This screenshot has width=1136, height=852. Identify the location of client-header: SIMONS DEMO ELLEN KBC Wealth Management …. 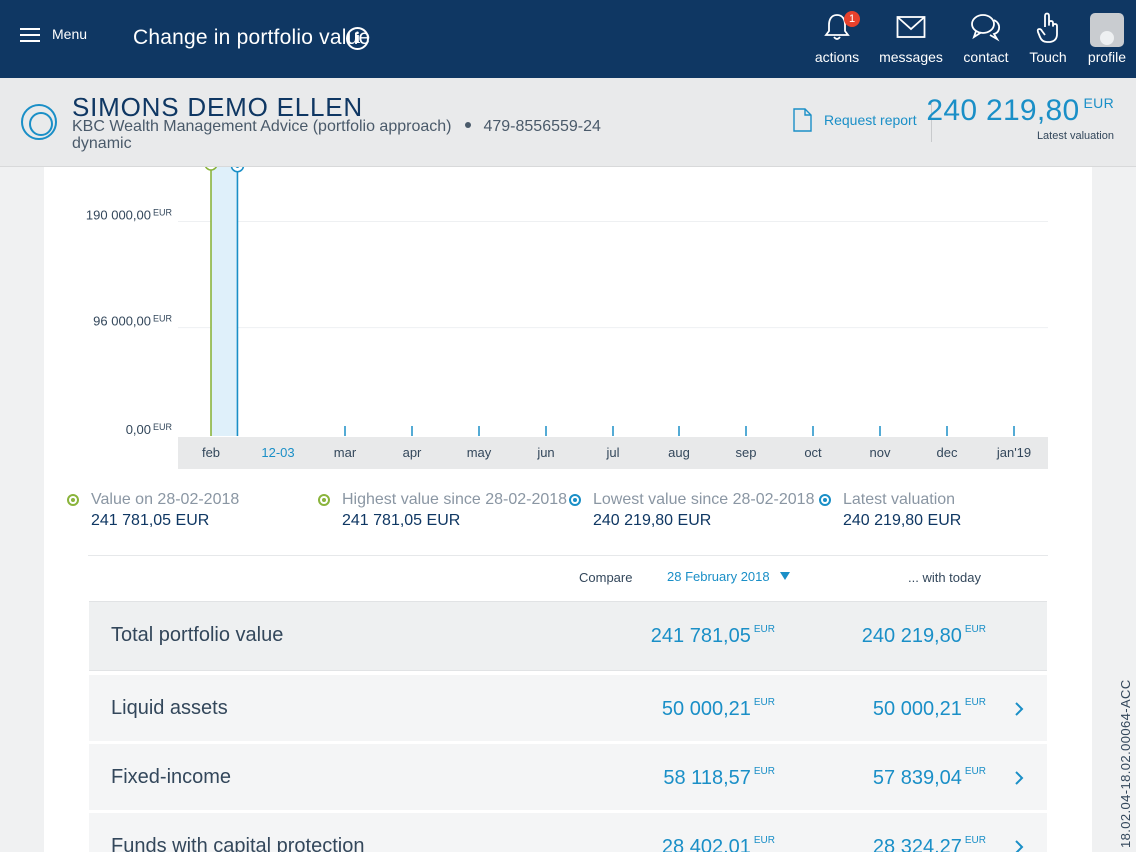
(568, 122).